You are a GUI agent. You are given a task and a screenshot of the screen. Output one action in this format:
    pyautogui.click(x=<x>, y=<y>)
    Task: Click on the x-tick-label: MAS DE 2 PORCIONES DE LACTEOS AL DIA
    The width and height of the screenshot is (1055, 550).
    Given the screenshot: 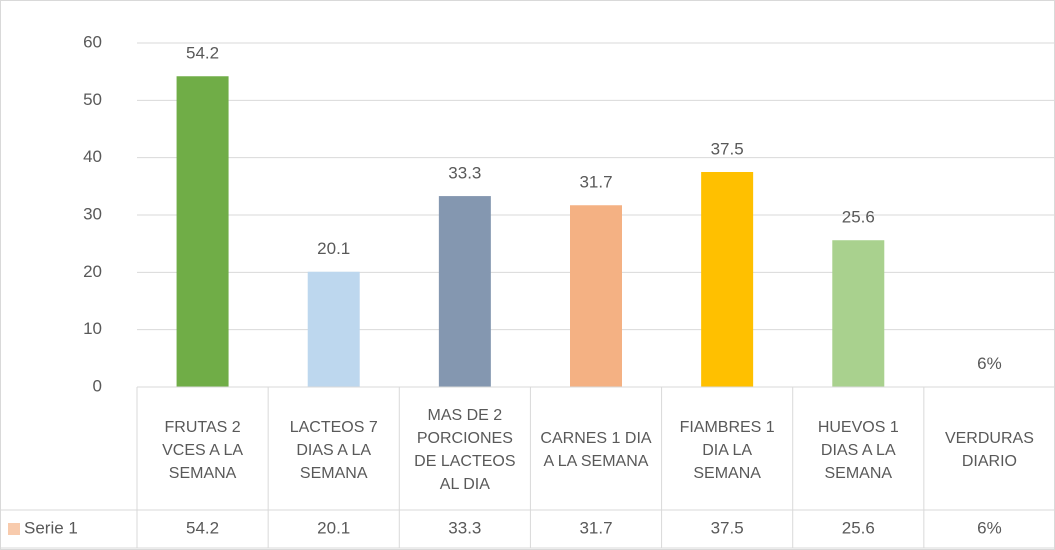 What is the action you would take?
    pyautogui.click(x=465, y=450)
    